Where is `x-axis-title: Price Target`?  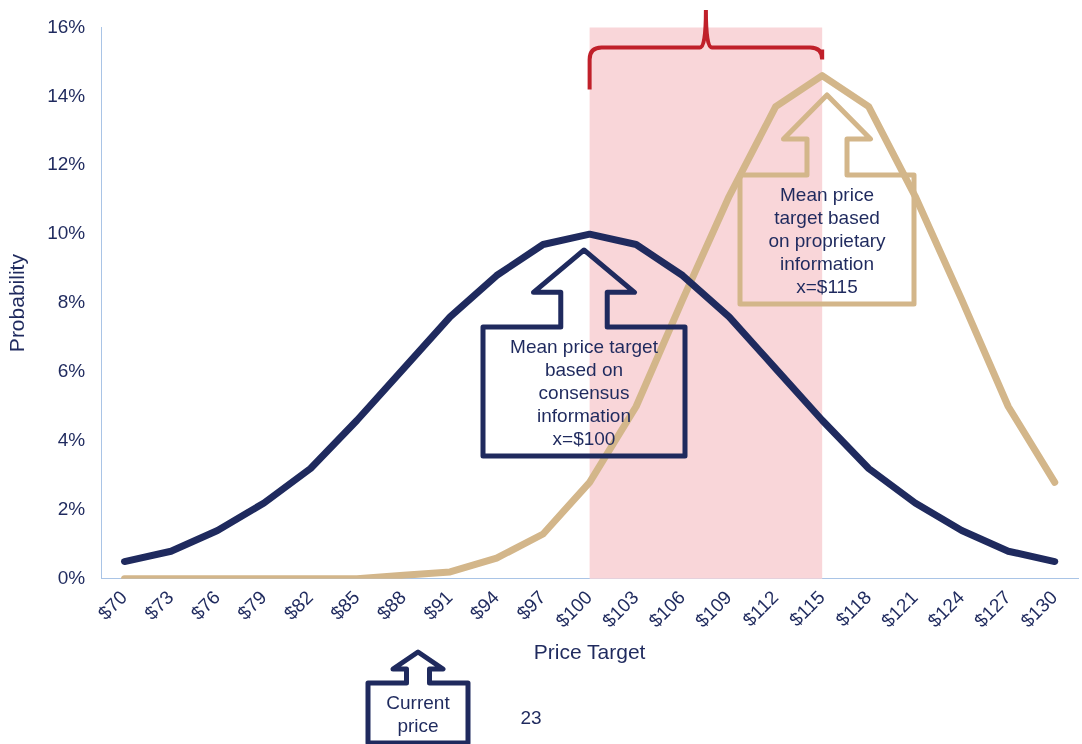 x-axis-title: Price Target is located at coordinates (589, 652).